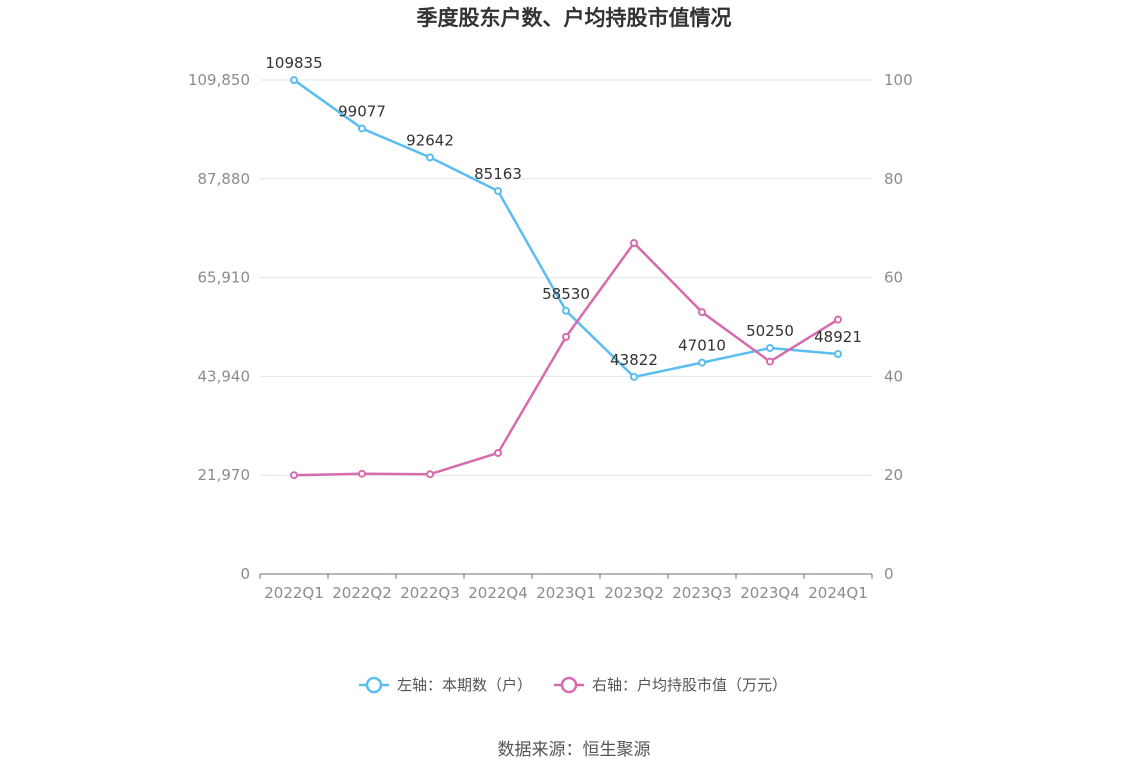 The image size is (1148, 776). Describe the element at coordinates (770, 593) in the screenshot. I see `x-axis-tick-label: 2023Q4` at that location.